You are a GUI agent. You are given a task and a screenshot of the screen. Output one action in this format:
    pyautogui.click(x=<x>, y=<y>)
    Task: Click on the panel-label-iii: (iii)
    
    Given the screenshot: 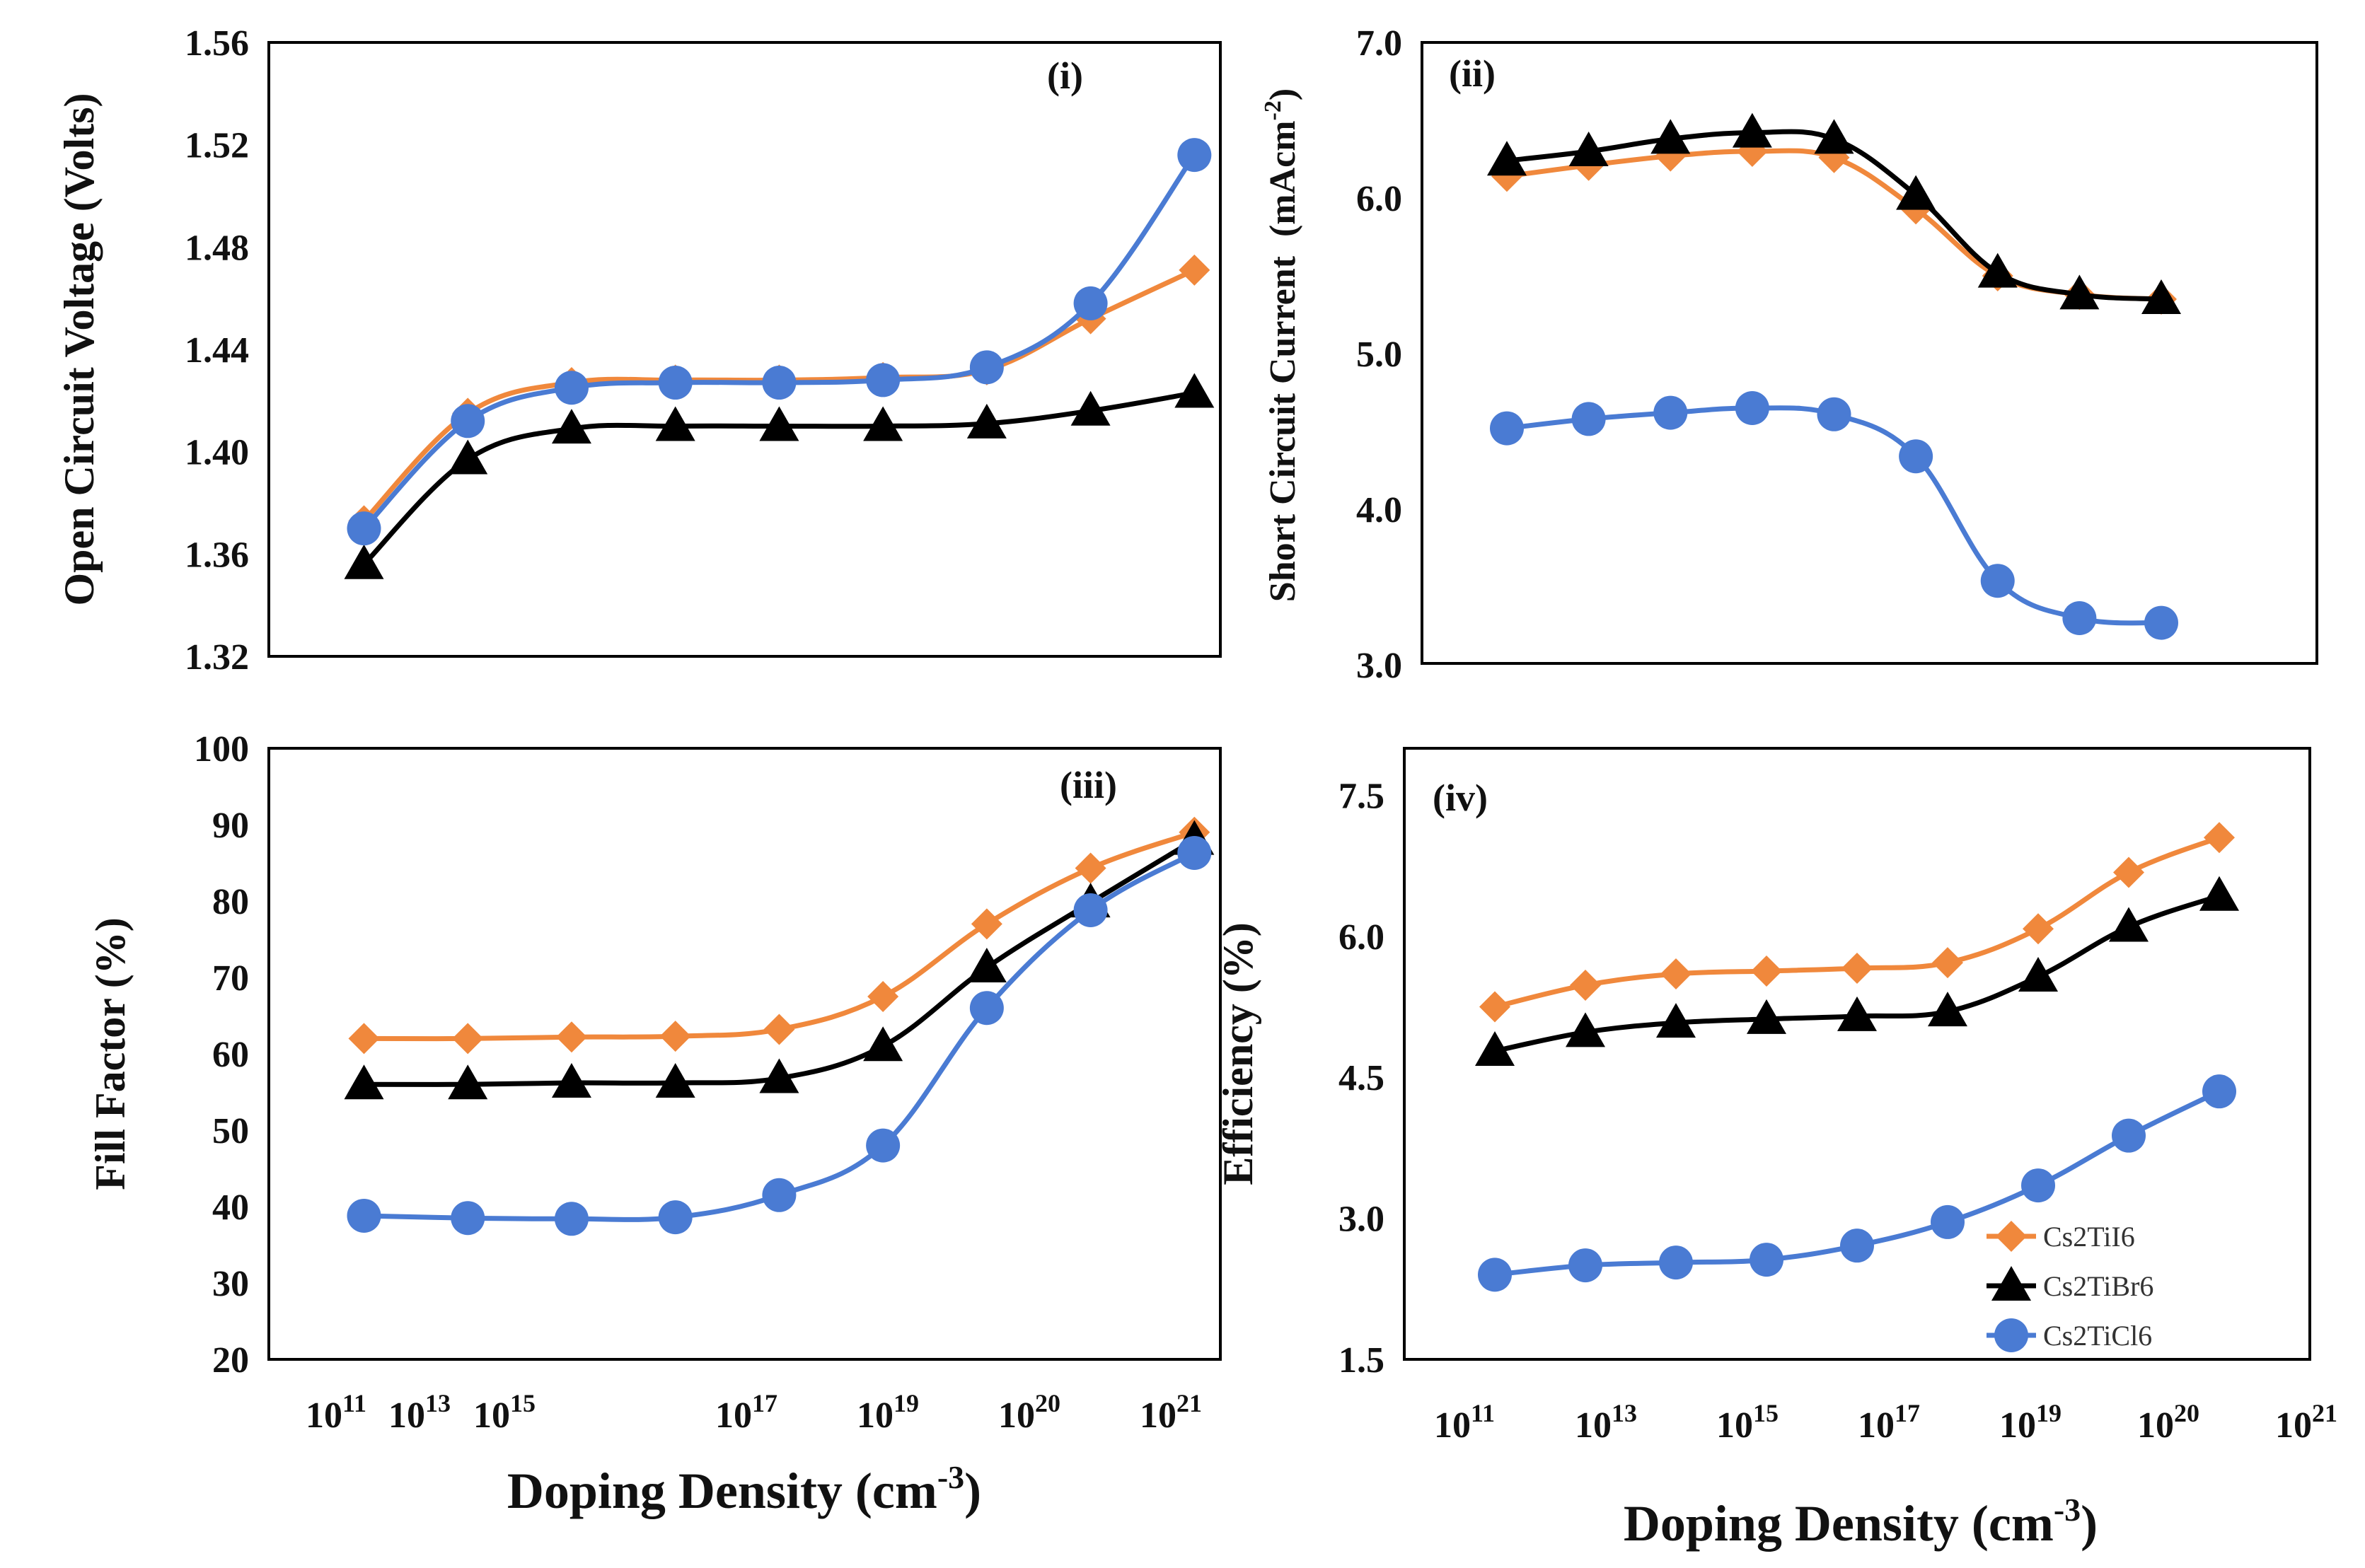 What is the action you would take?
    pyautogui.click(x=1088, y=785)
    